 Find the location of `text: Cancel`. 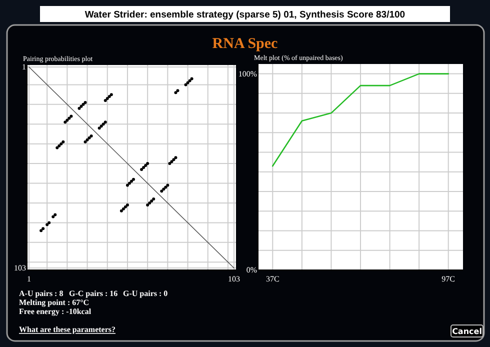

text: Cancel is located at coordinates (467, 331).